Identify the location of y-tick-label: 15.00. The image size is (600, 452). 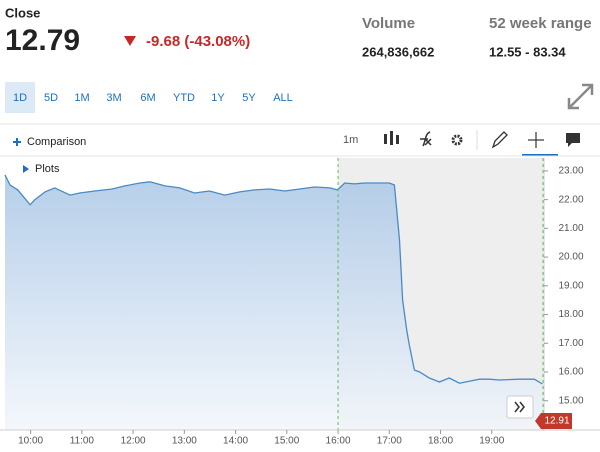
(570, 400).